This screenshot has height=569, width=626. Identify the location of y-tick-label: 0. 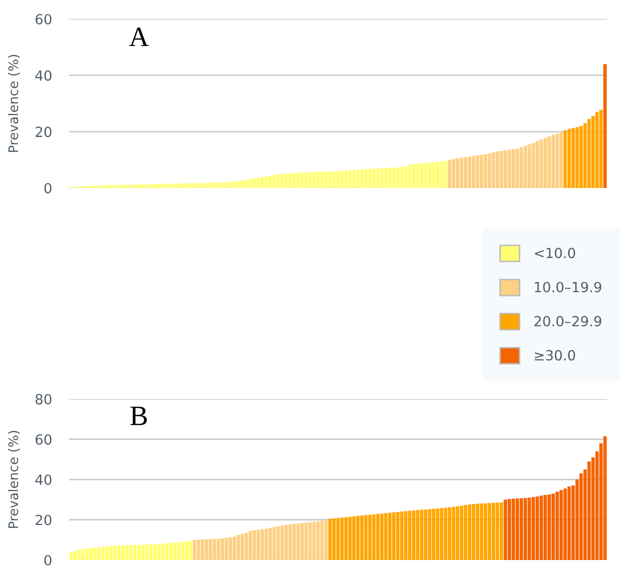
(48, 188).